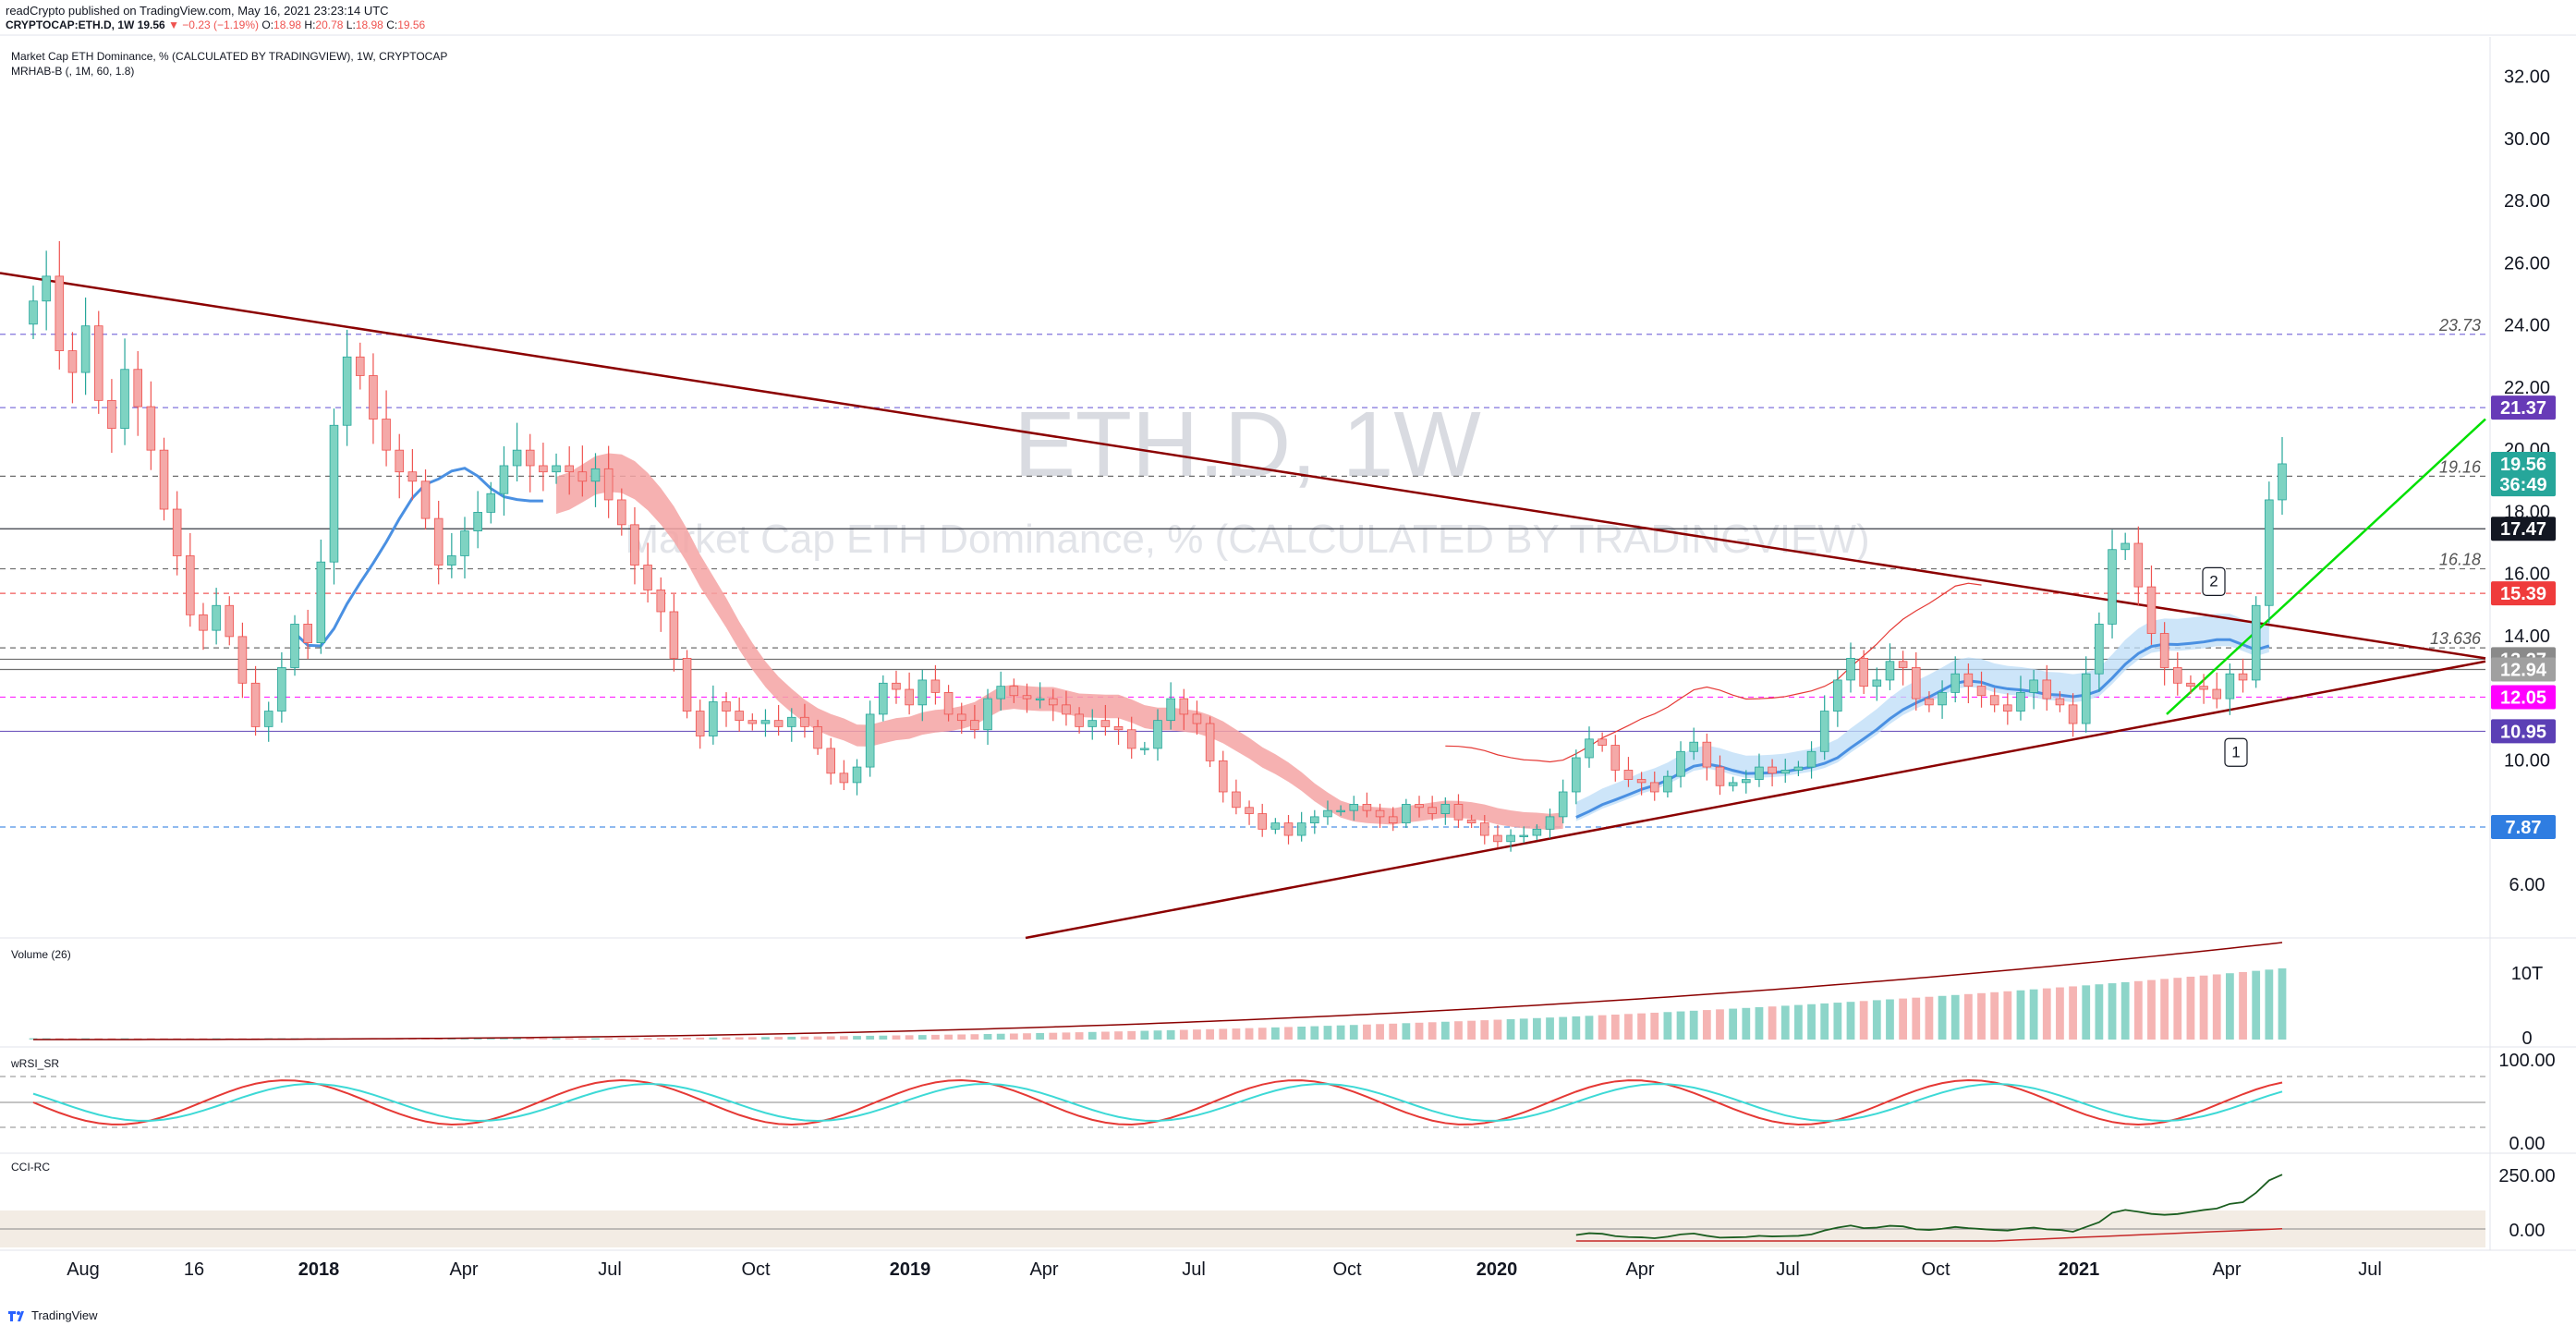 The width and height of the screenshot is (2576, 1326). Describe the element at coordinates (310, 24) in the screenshot. I see `high-label: H:` at that location.